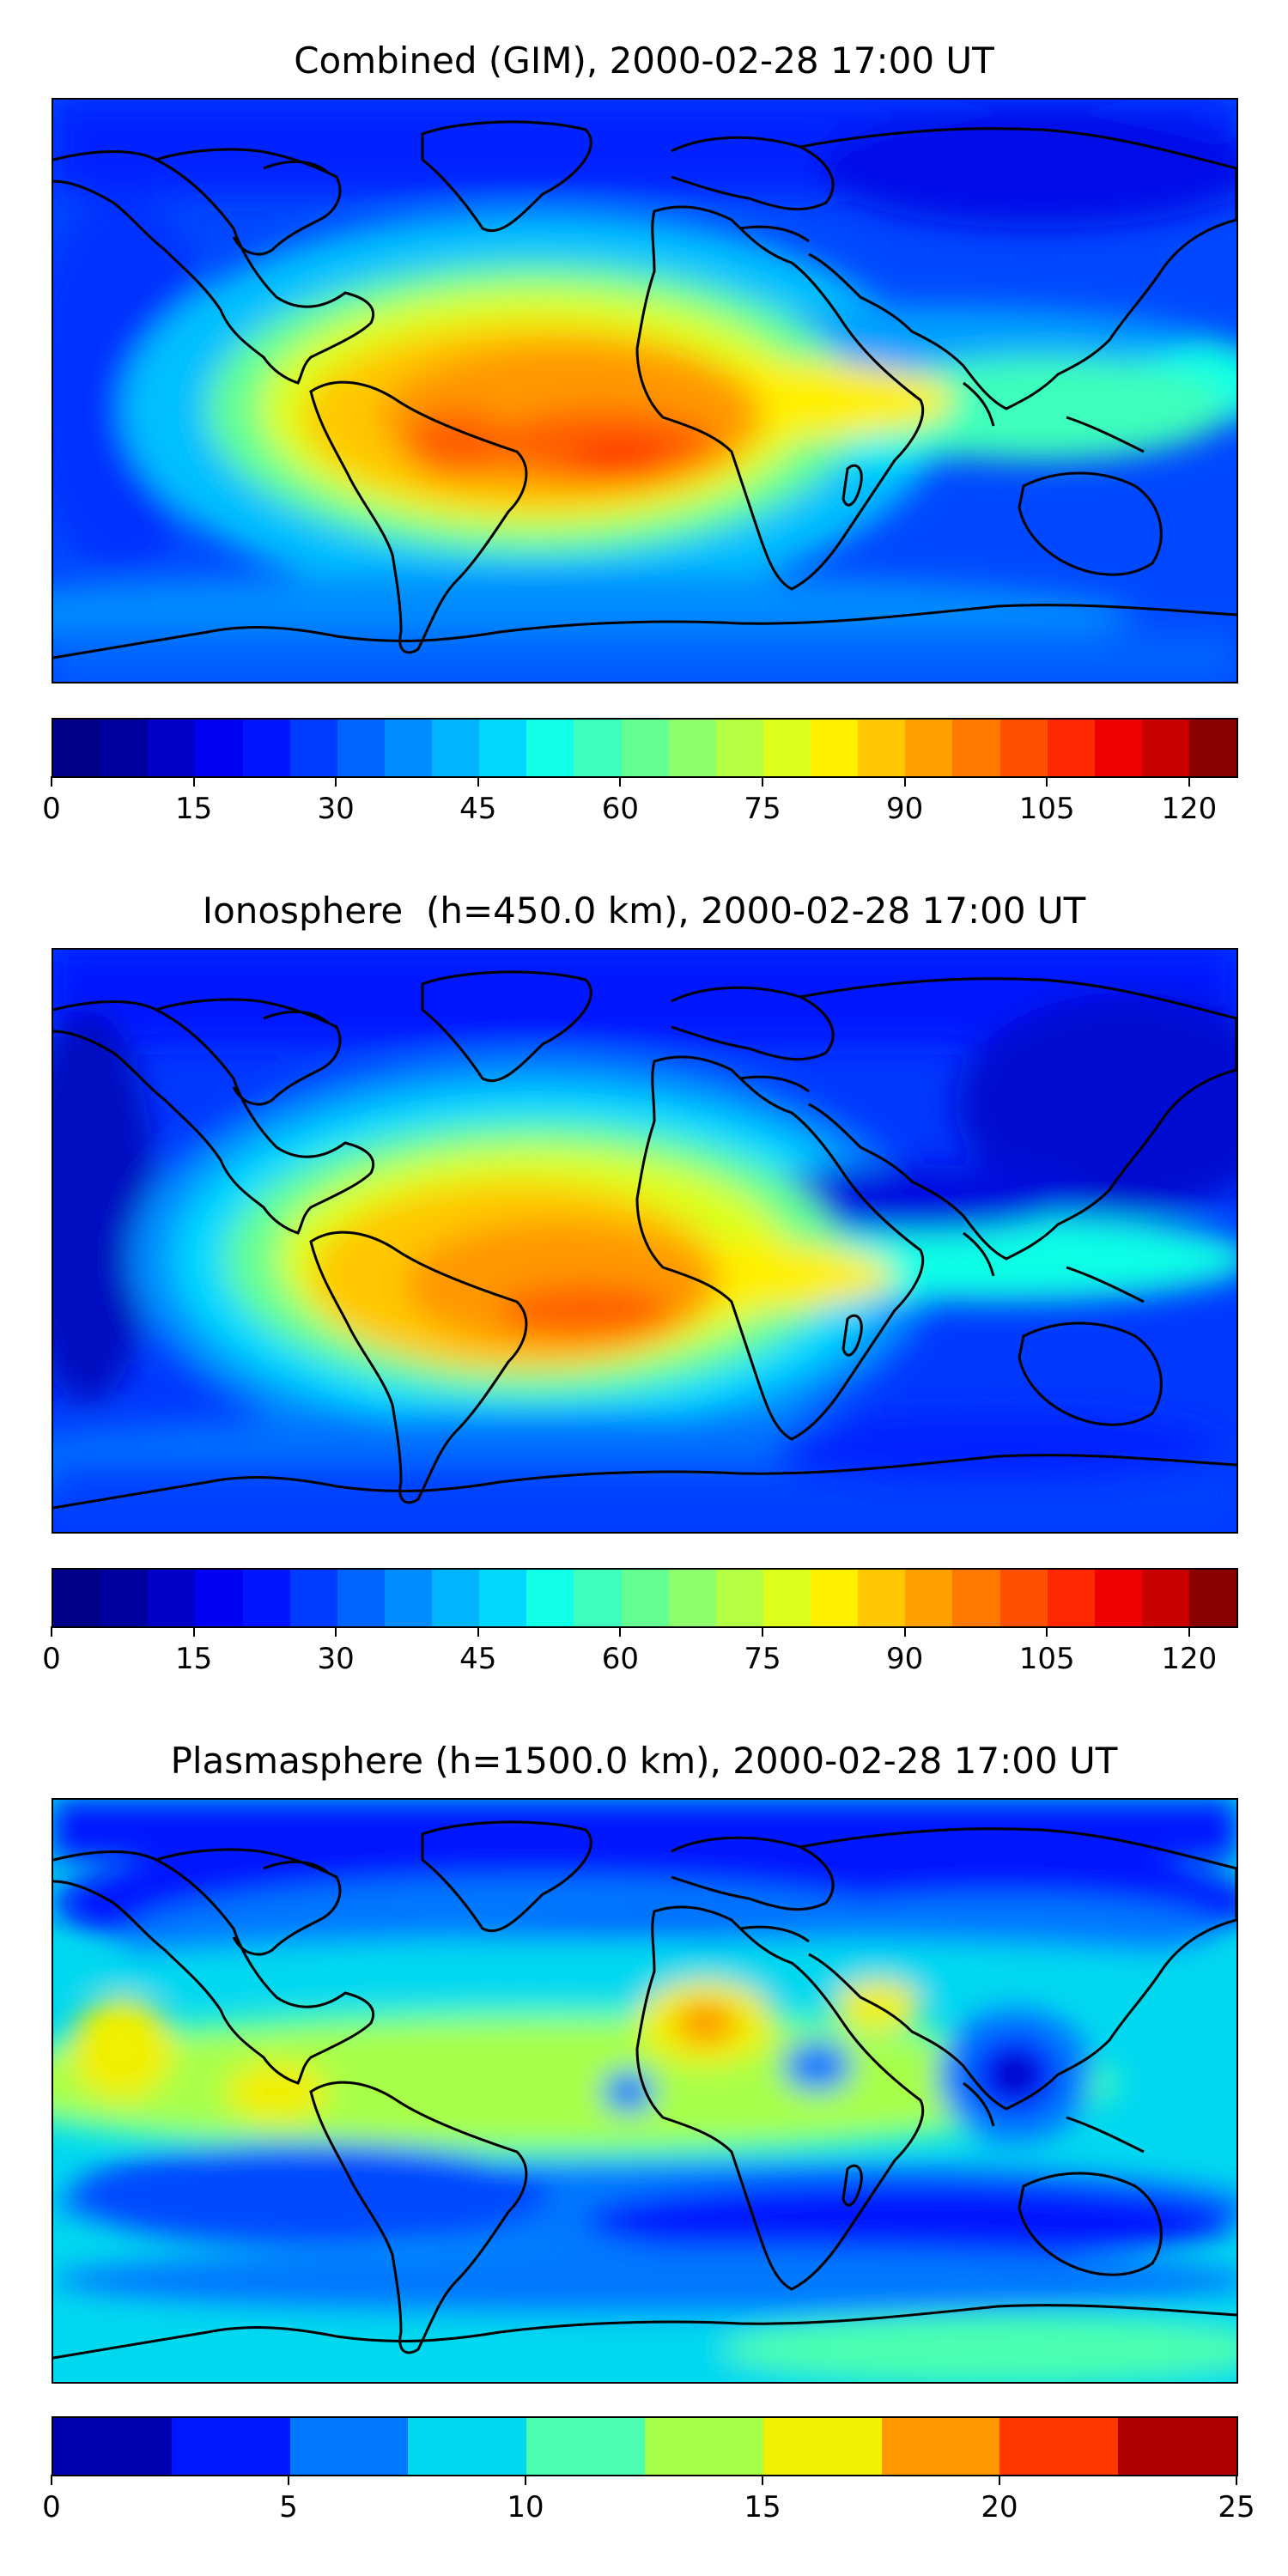  What do you see at coordinates (1189, 1659) in the screenshot?
I see `colorbar-tick-label: 120` at bounding box center [1189, 1659].